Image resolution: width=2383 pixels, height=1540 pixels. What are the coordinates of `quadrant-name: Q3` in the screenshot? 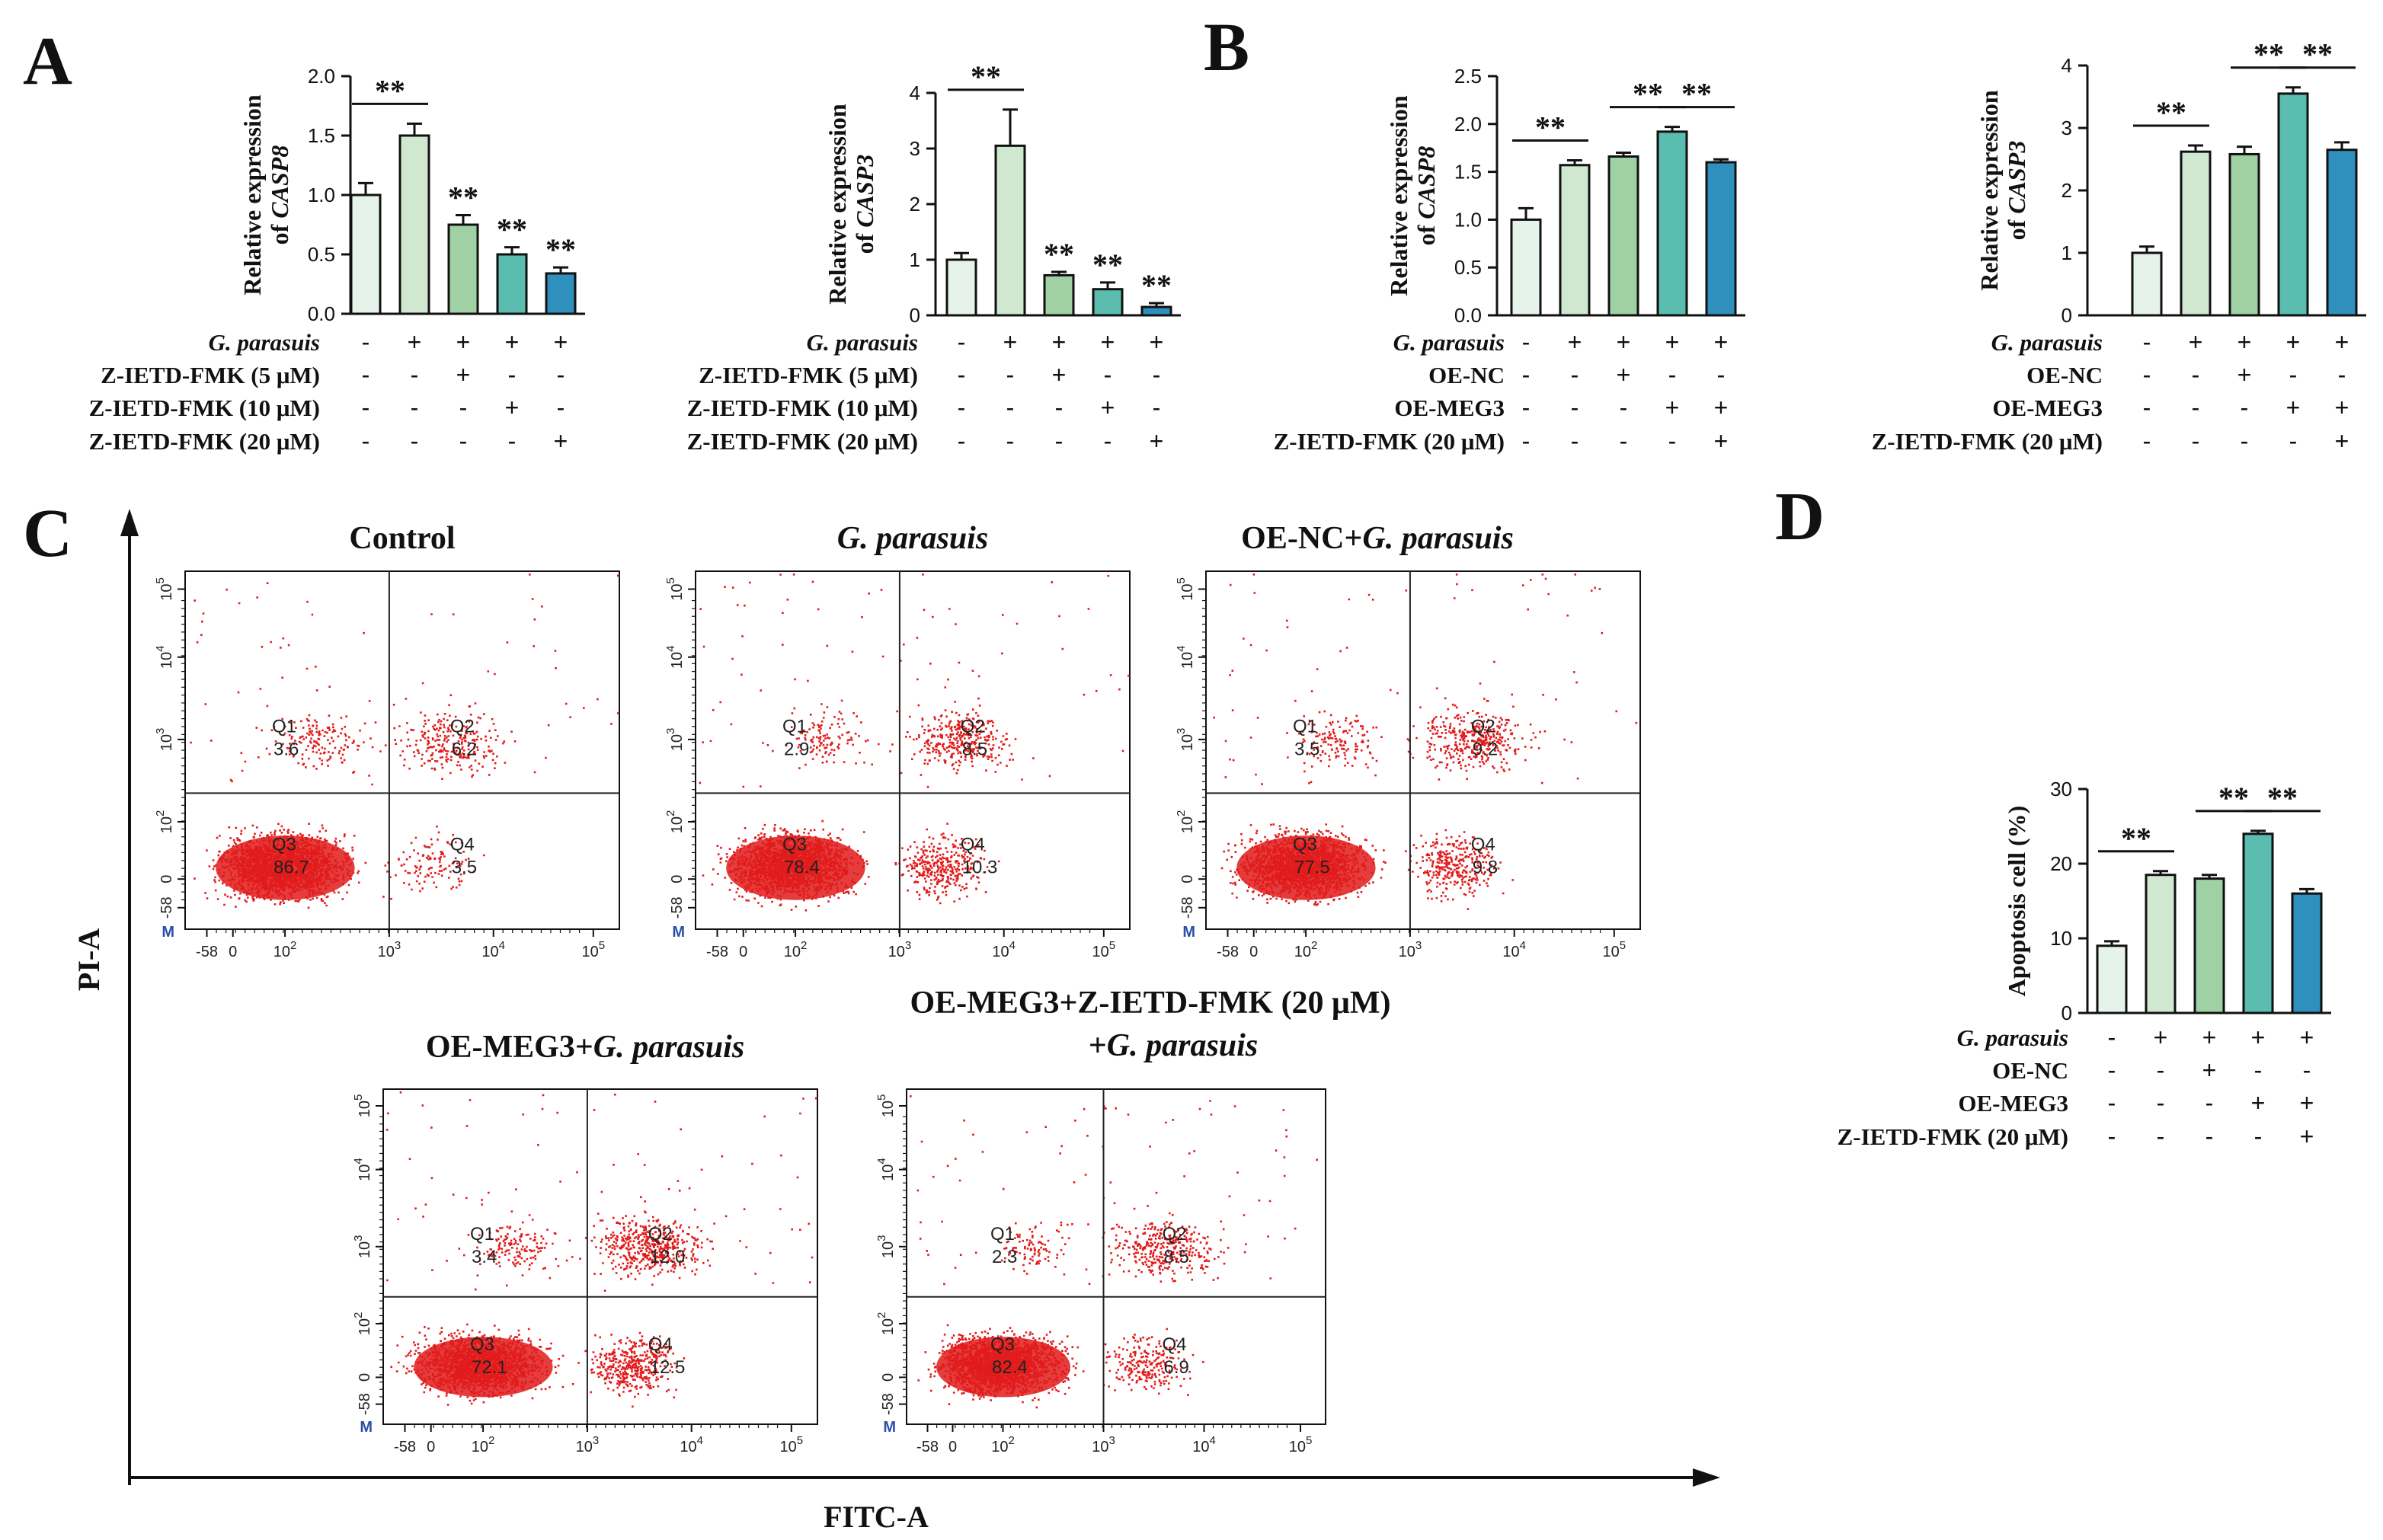 It's located at (284, 845).